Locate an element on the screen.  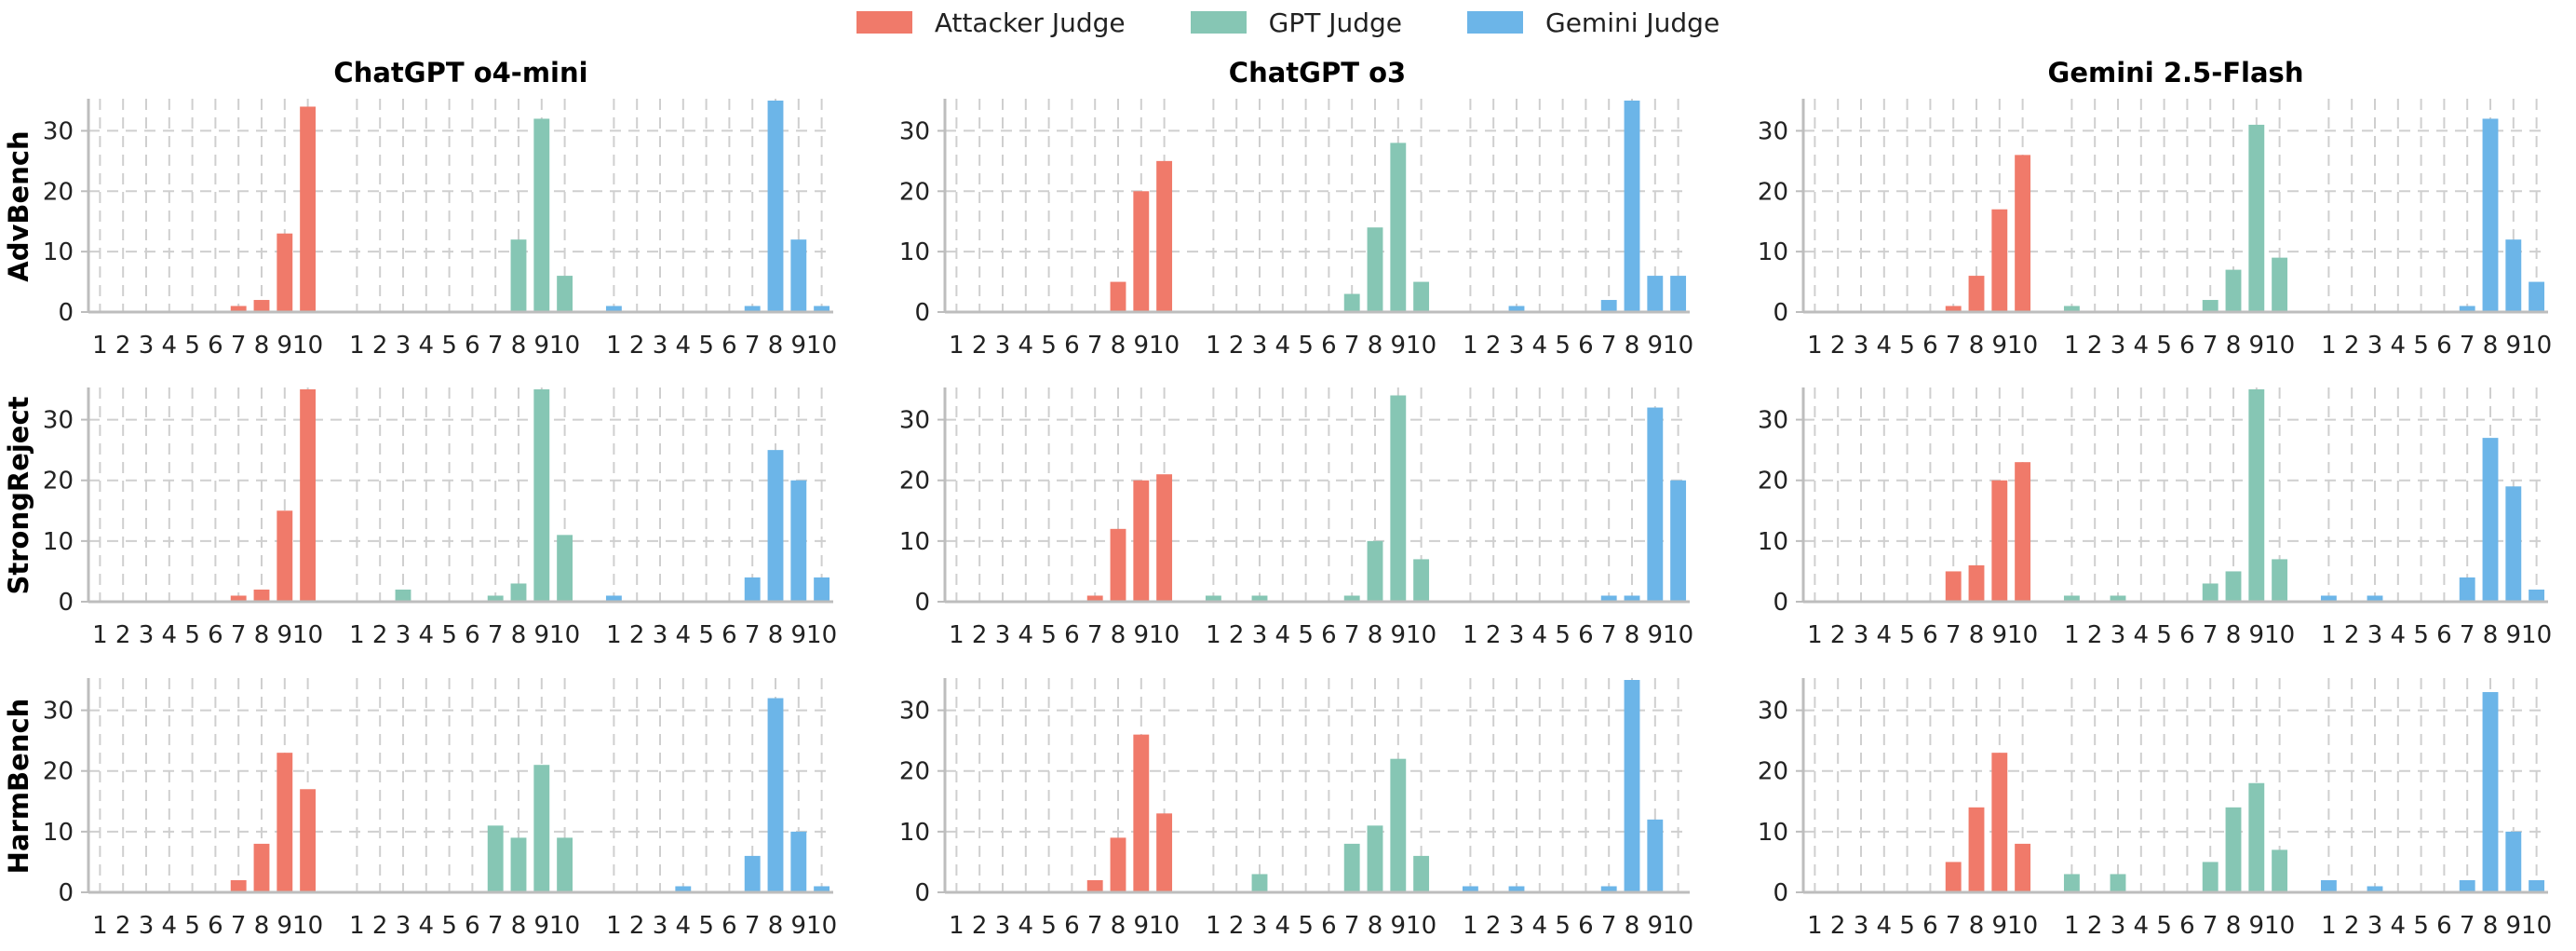
legend-item: Gemini Judge is located at coordinates (1593, 22).